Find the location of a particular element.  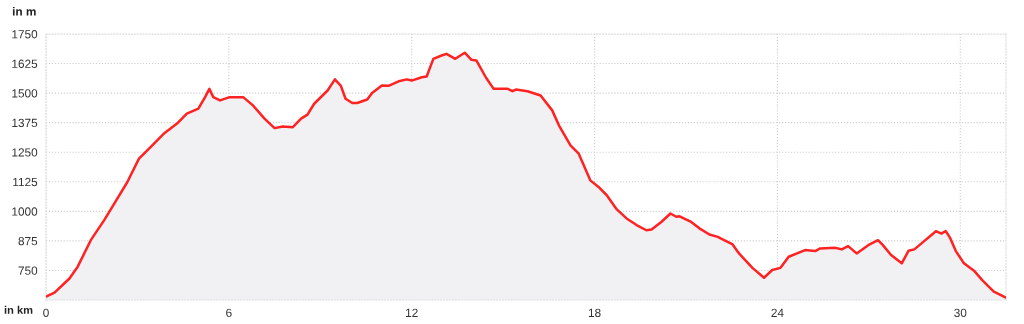

y-tick-label: 1750 is located at coordinates (25, 34).